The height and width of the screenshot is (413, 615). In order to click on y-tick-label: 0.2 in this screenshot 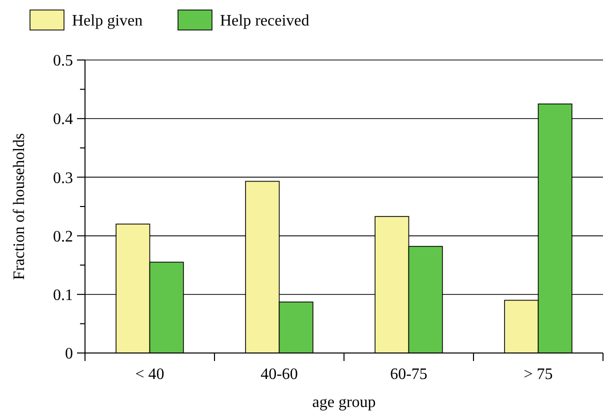, I will do `click(63, 237)`.